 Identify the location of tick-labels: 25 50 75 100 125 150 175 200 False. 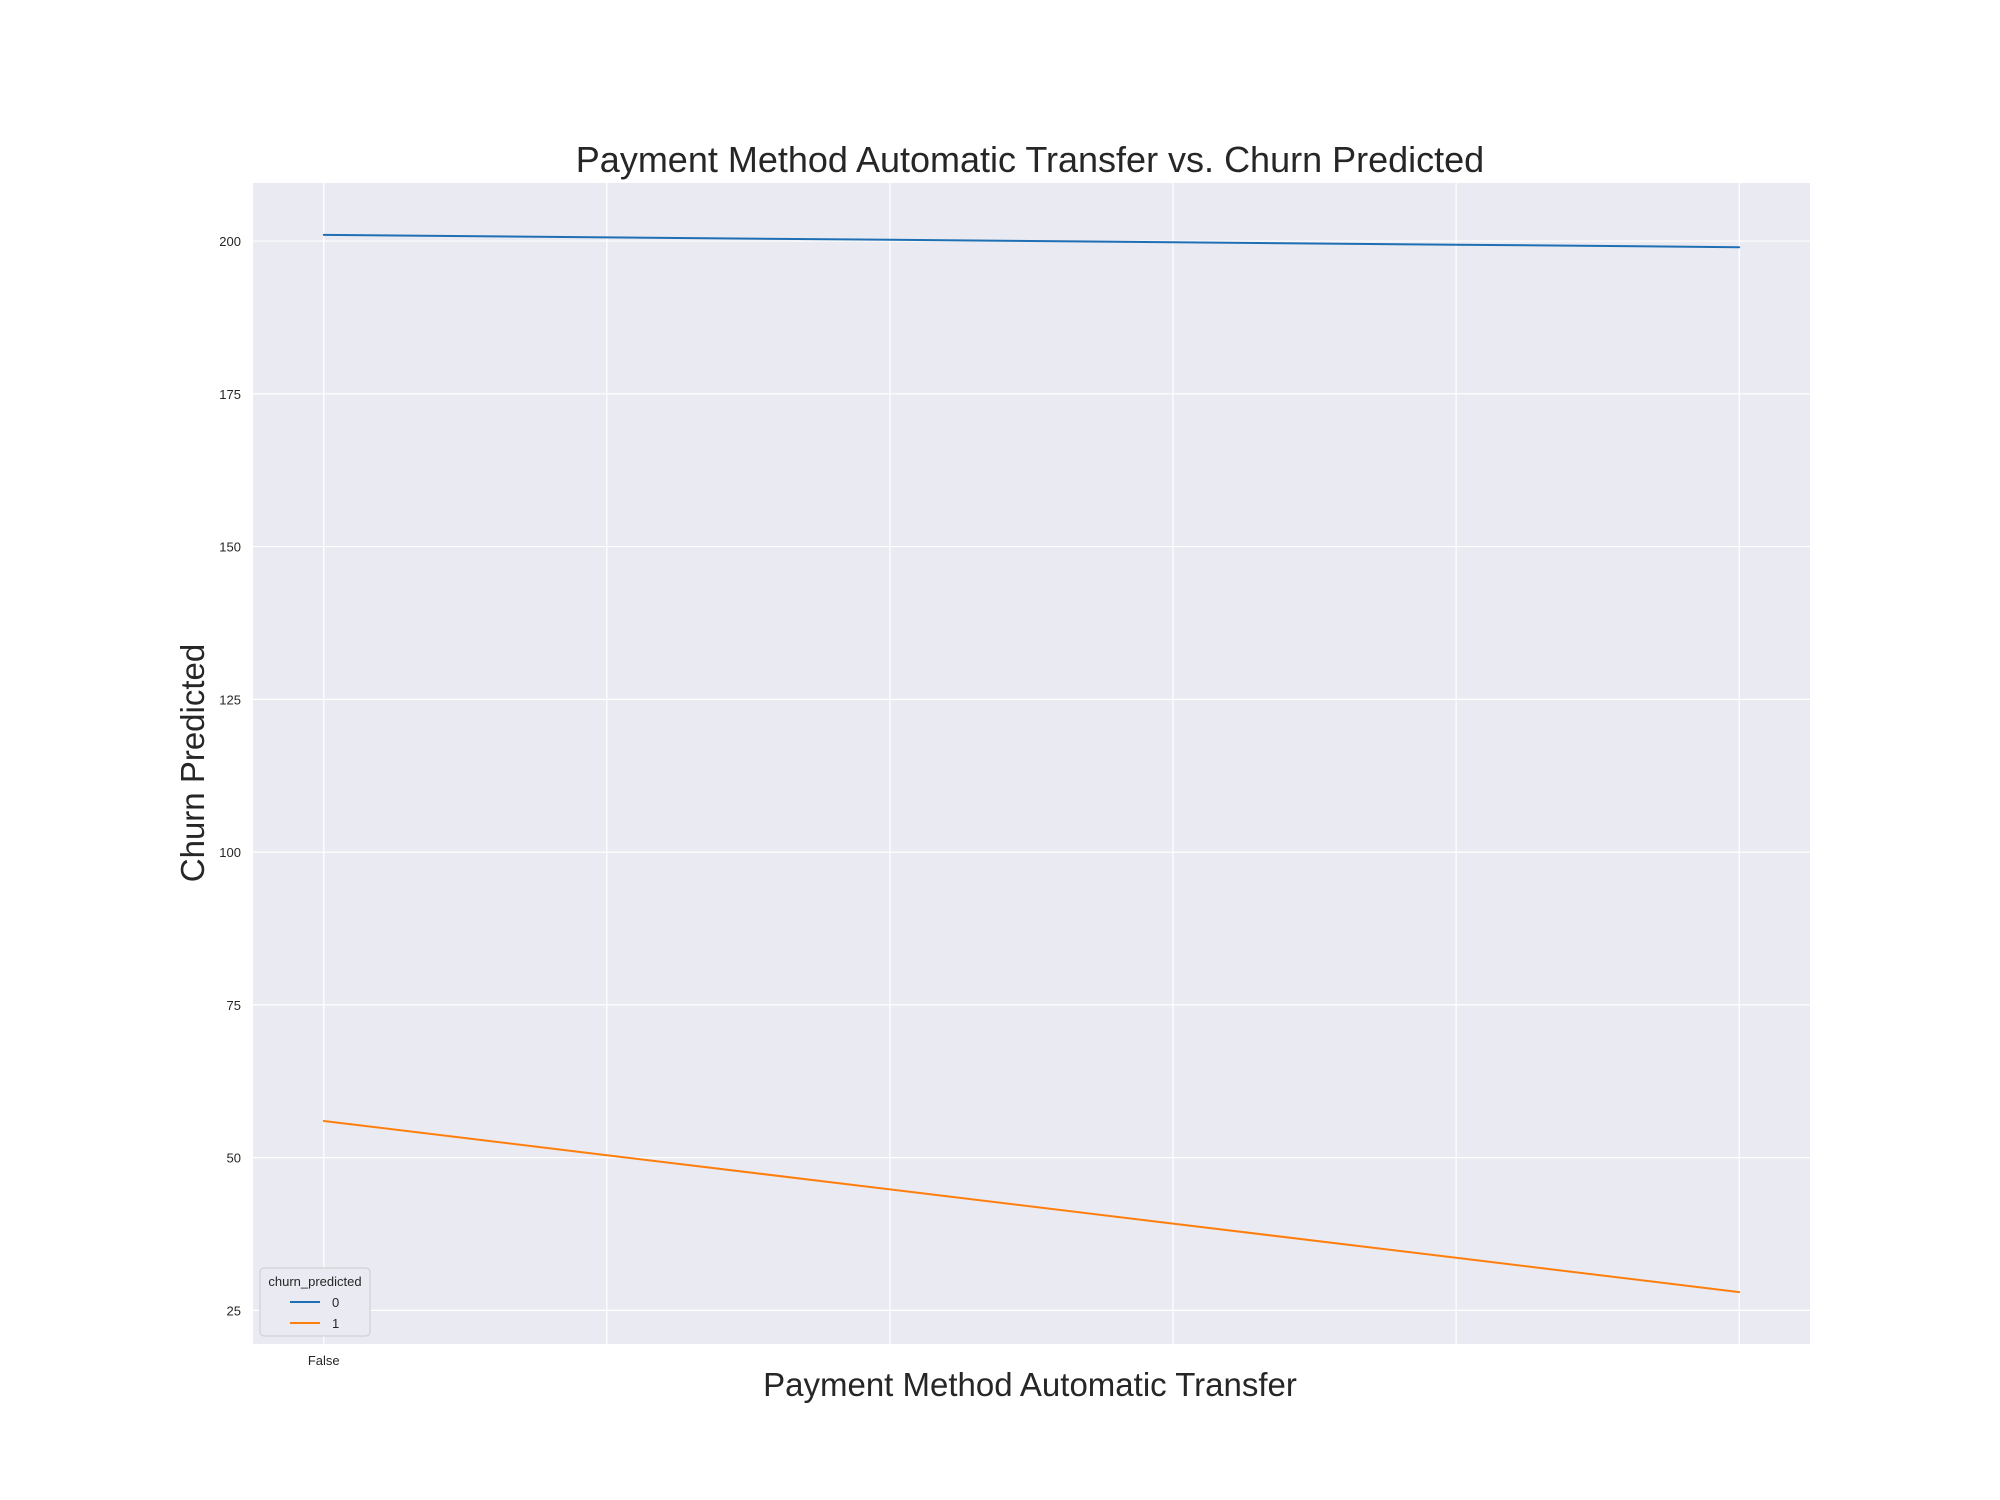
(279, 801).